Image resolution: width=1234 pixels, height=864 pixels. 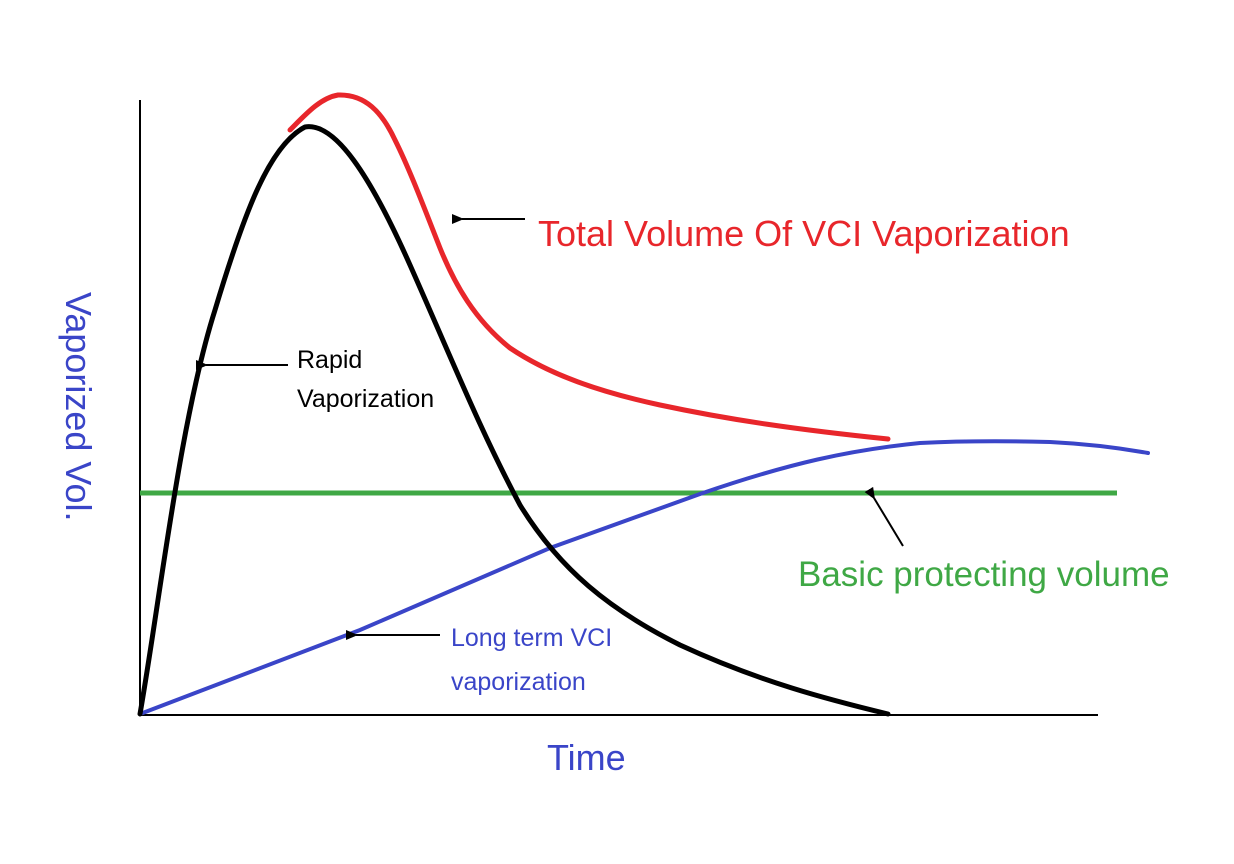 What do you see at coordinates (884, 516) in the screenshot?
I see `basic-label-arrow` at bounding box center [884, 516].